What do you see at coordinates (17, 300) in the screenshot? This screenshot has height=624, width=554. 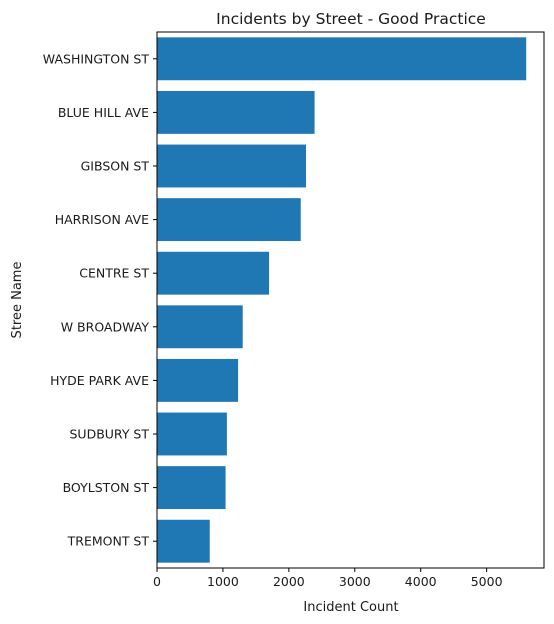 I see `y-axis-label: Stree Name` at bounding box center [17, 300].